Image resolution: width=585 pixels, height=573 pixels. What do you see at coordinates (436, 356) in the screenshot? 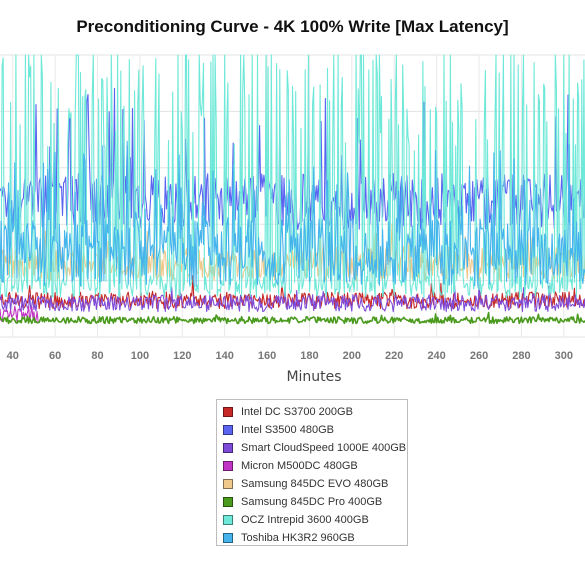
I see `x-tick-label: 240` at bounding box center [436, 356].